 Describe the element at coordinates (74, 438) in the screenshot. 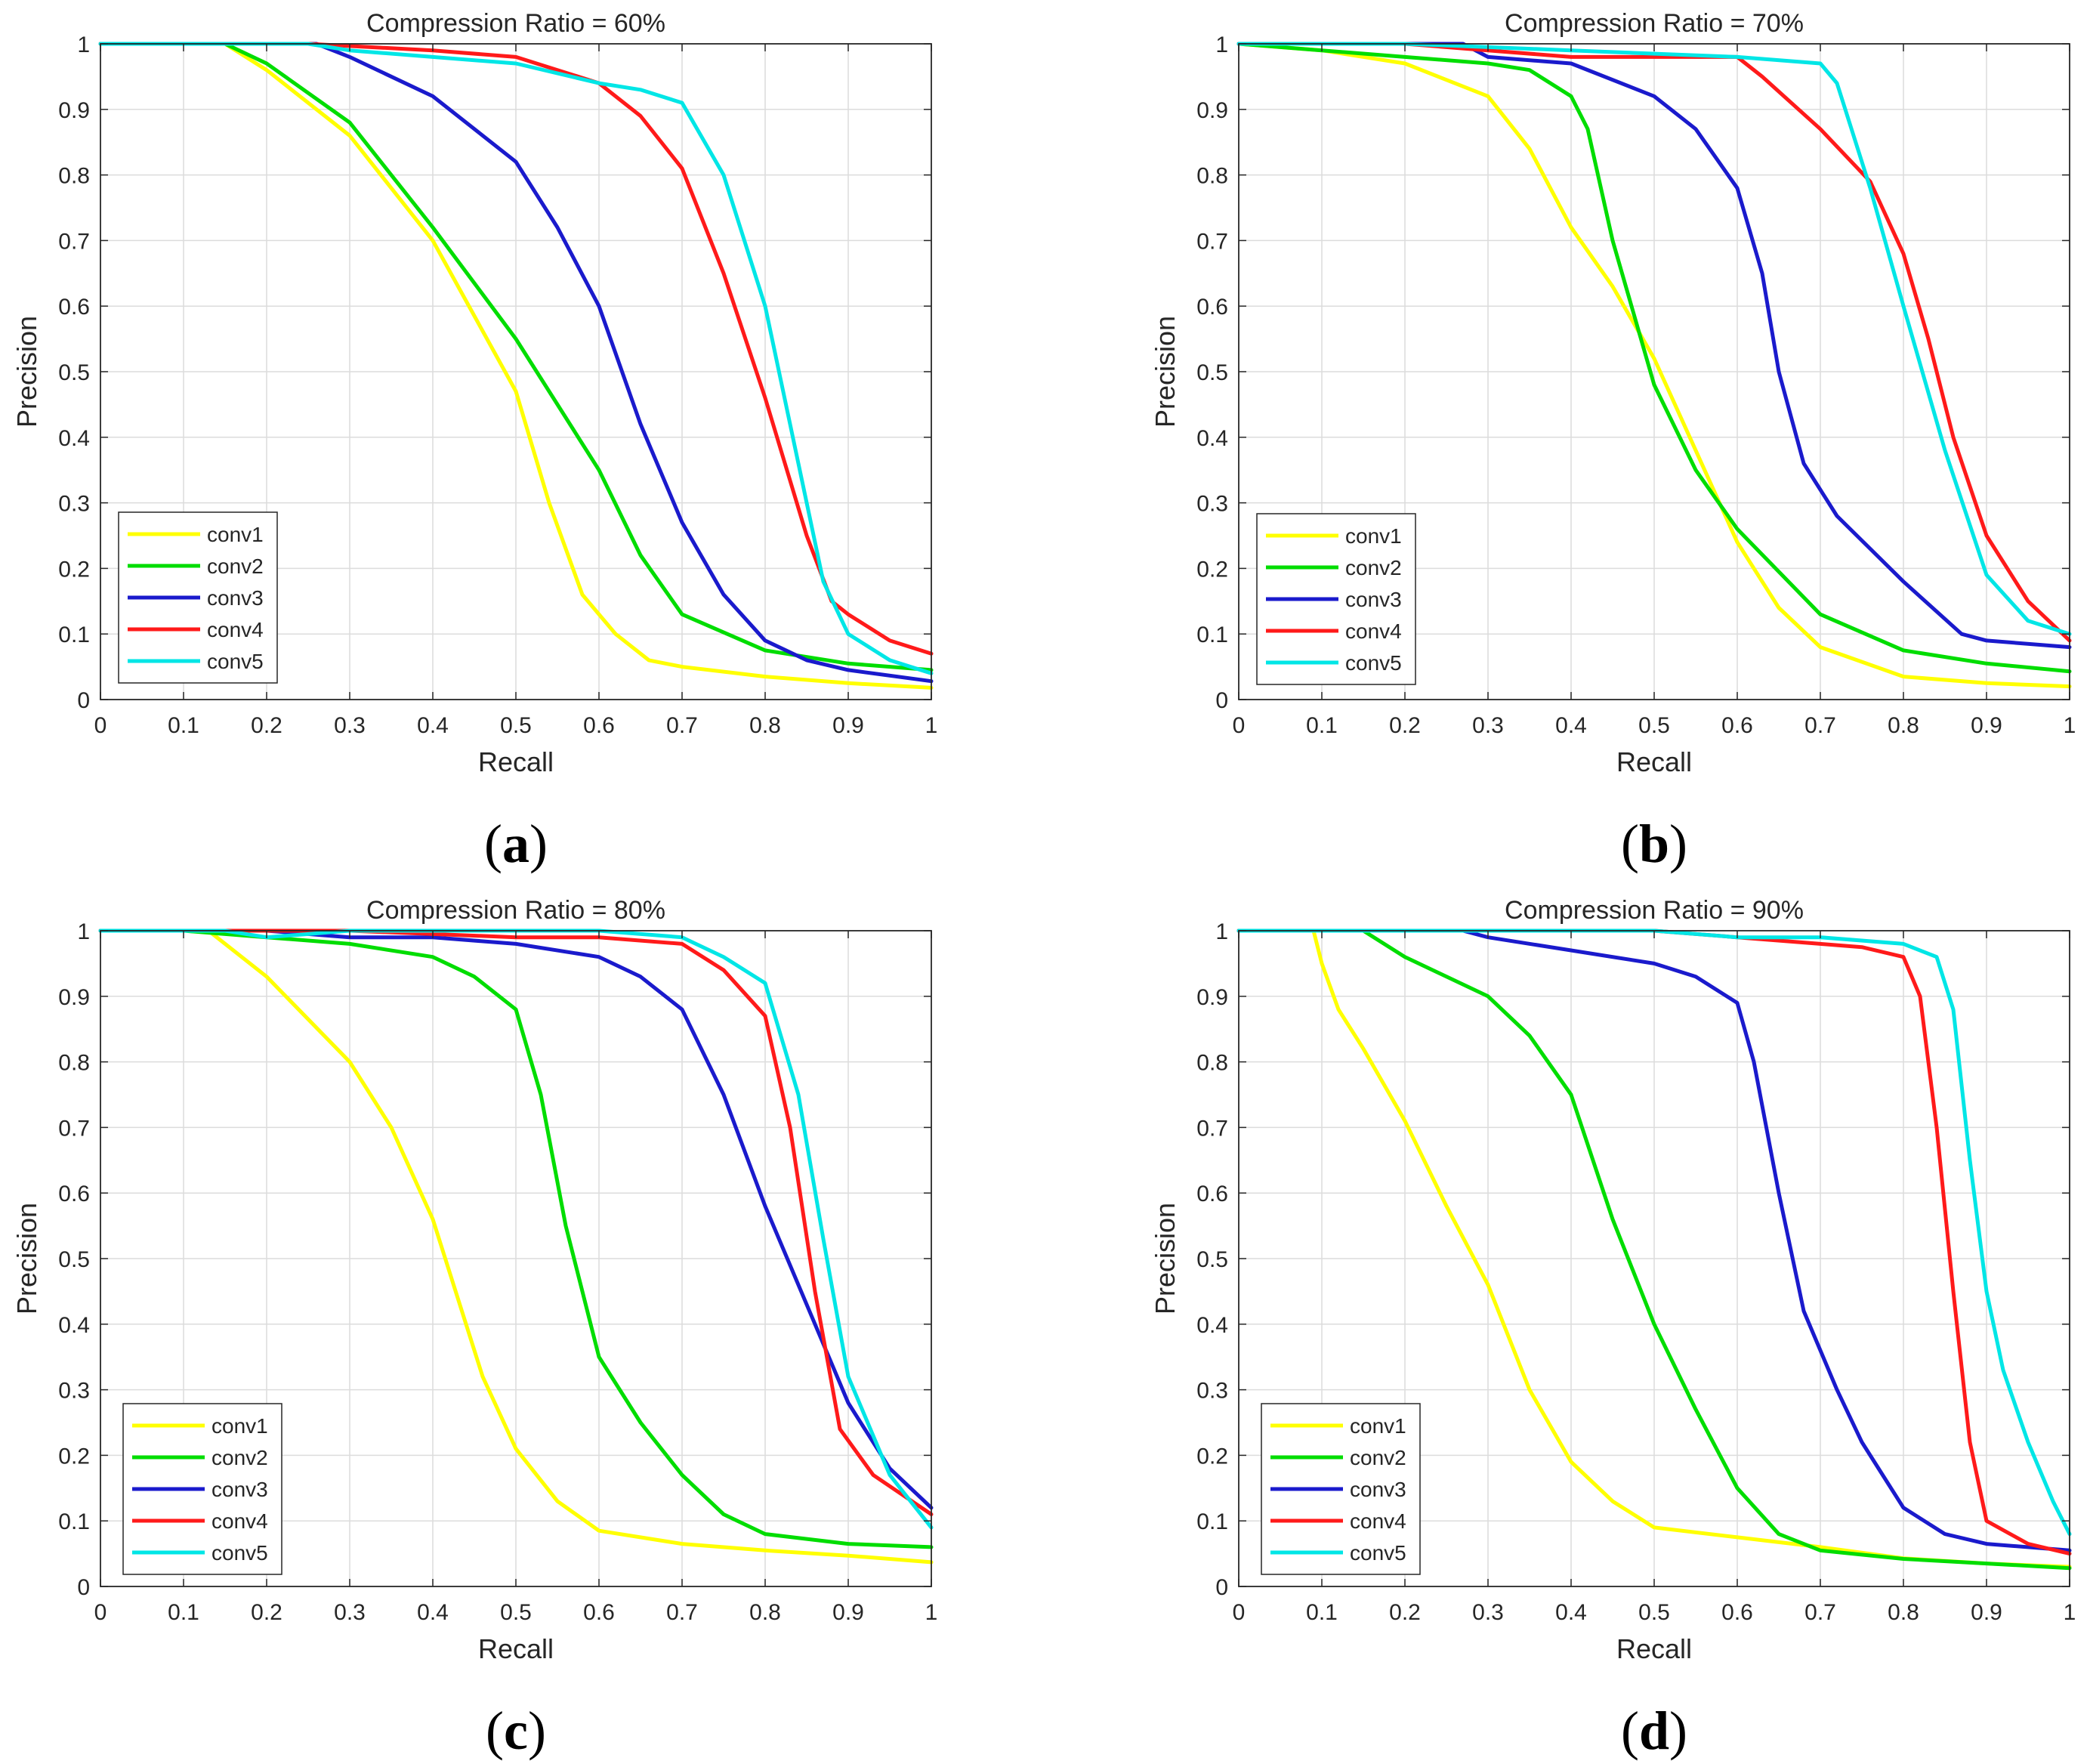

I see `y-tick-label: 0.4` at that location.